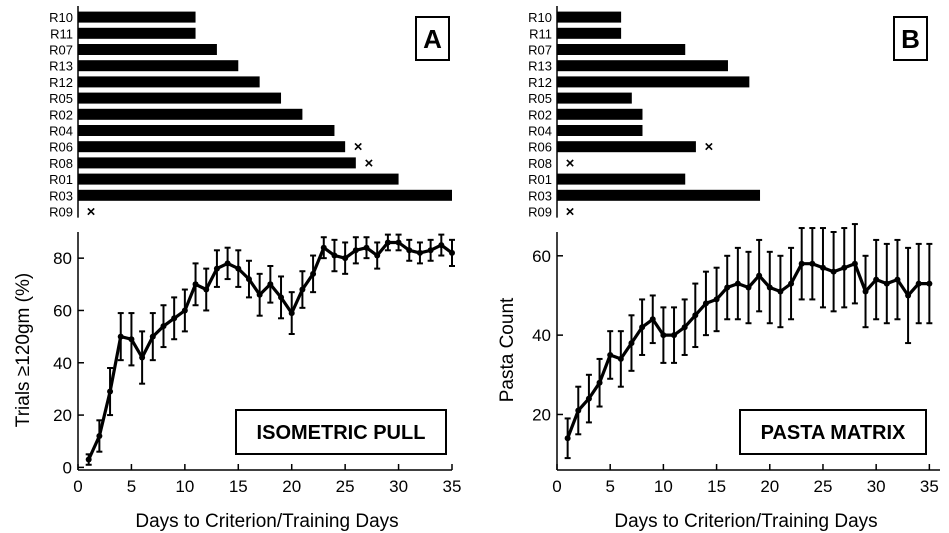  I want to click on panel-b-category-label: R02, so click(540, 114).